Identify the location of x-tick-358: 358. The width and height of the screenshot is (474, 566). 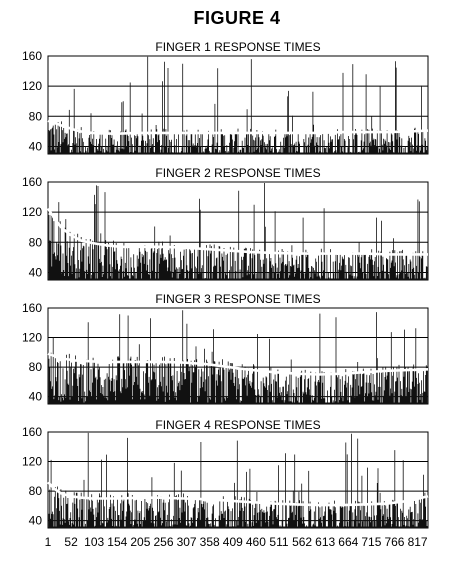
(210, 542).